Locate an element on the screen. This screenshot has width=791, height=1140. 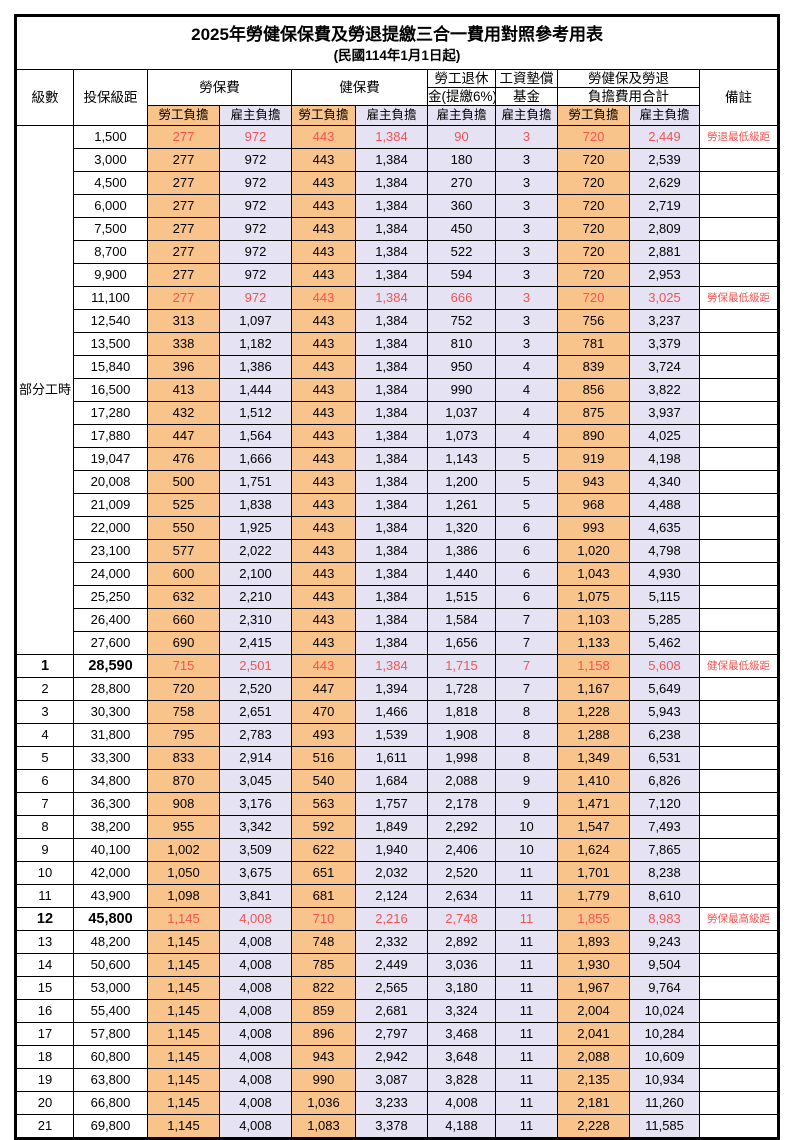
cell-wage-fund-employer: 4 is located at coordinates (526, 367).